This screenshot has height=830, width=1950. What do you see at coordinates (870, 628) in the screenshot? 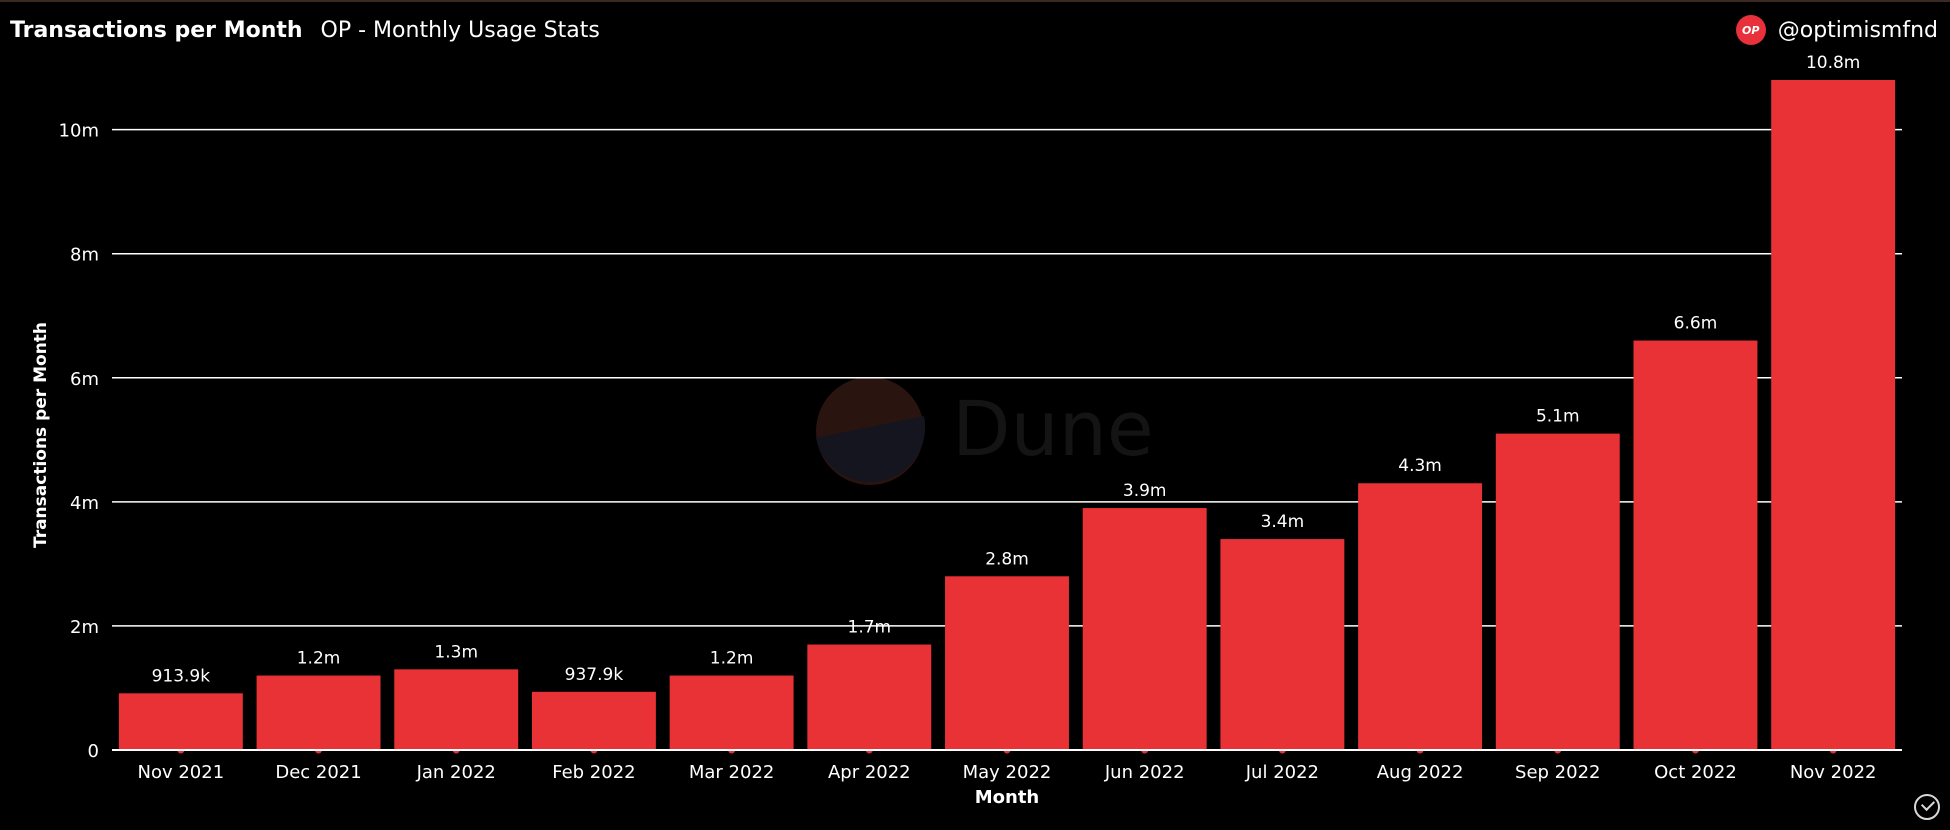
I see `data-label: 1.7m` at bounding box center [870, 628].